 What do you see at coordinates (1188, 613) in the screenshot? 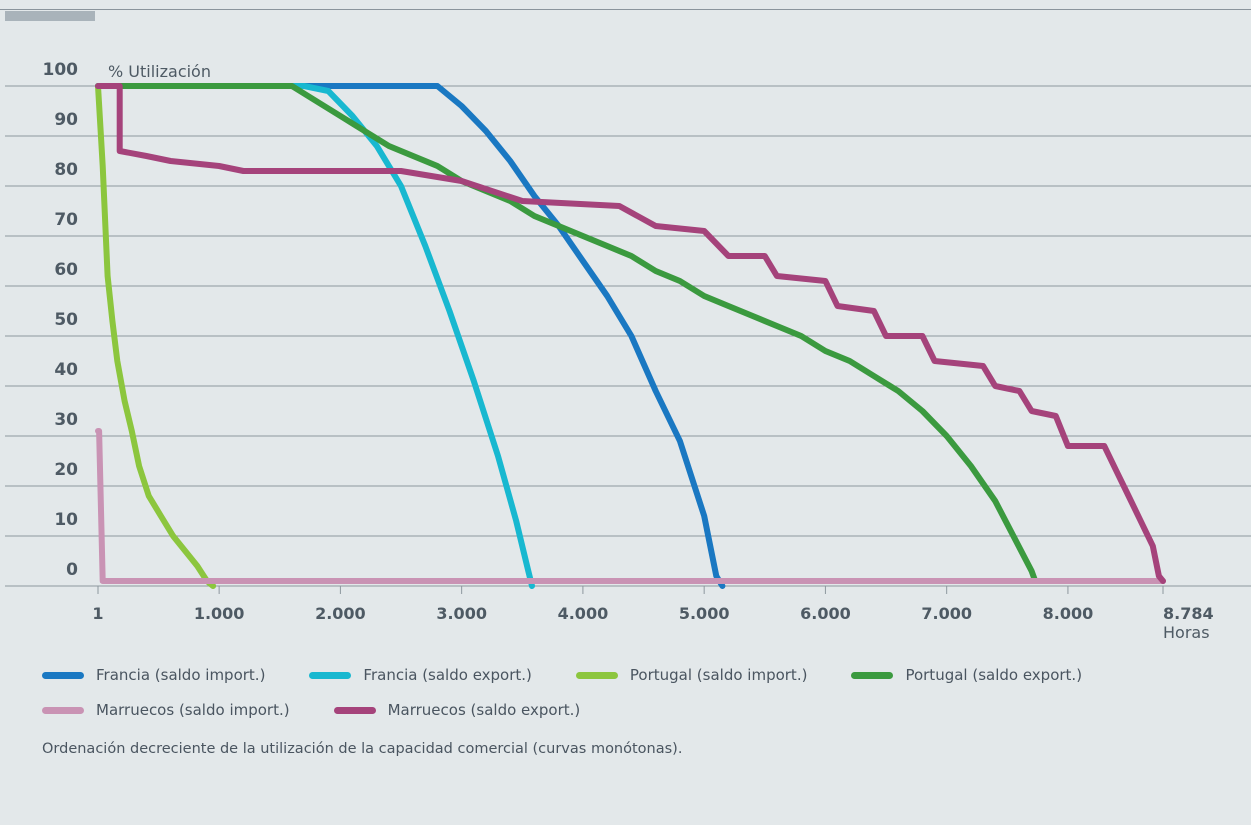
I see `x-tick-label: 8.784` at bounding box center [1188, 613].